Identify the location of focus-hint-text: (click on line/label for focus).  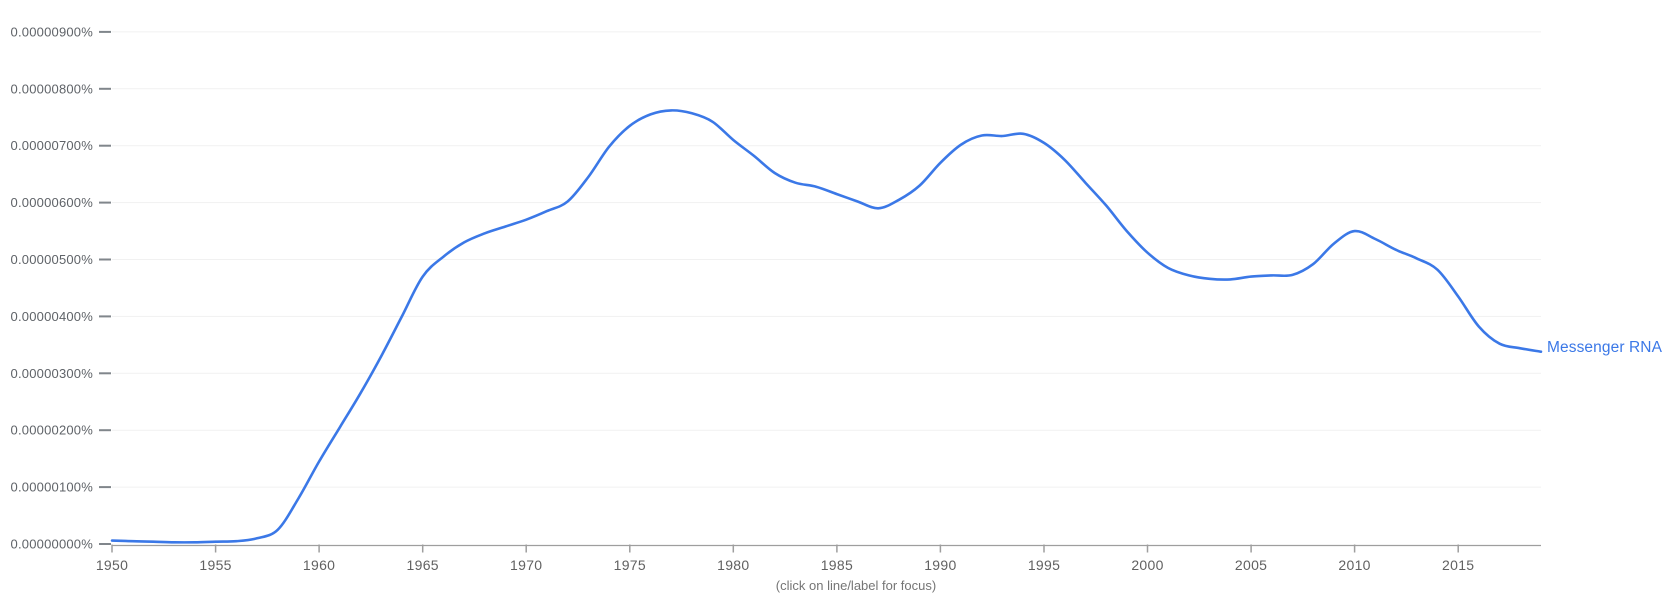
(856, 585).